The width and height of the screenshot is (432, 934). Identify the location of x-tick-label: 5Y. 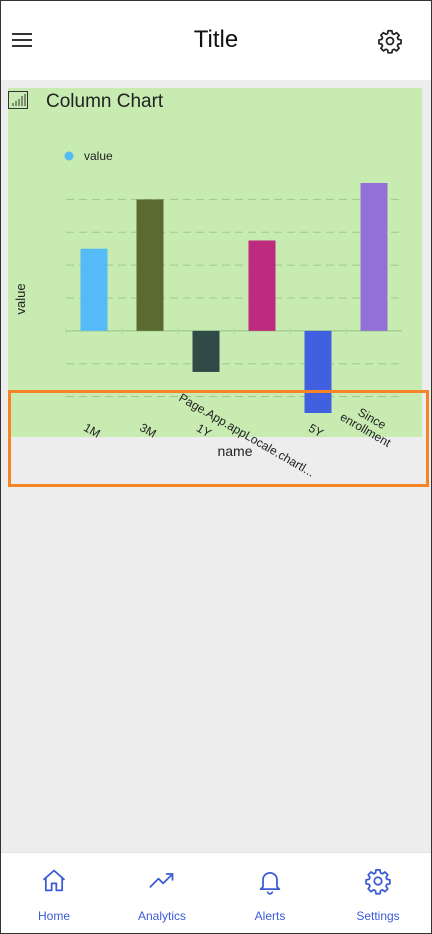
(316, 430).